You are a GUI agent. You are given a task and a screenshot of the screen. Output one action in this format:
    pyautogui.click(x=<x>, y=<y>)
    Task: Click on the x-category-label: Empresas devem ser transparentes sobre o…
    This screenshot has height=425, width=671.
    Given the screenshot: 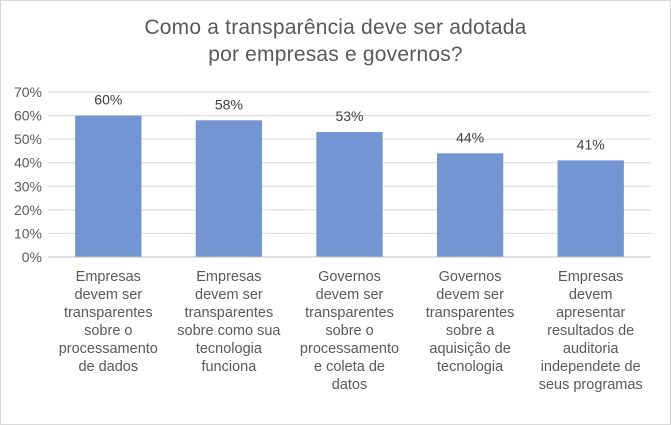 What is the action you would take?
    pyautogui.click(x=108, y=322)
    